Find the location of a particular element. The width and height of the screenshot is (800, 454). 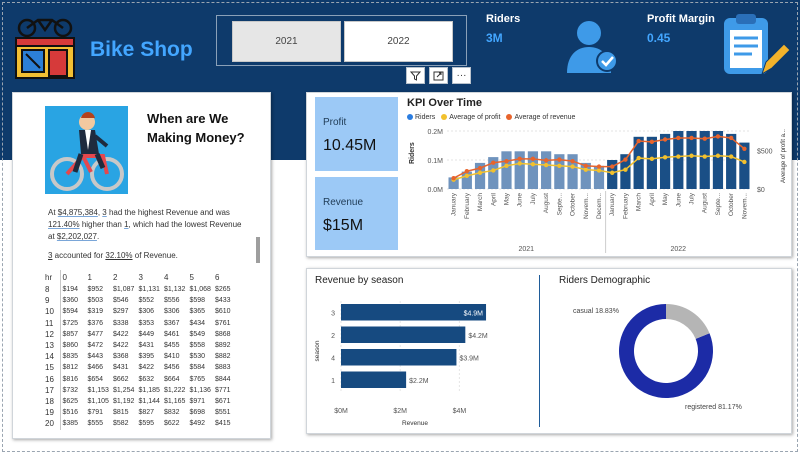

table-cell: $555 is located at coordinates (95, 424).